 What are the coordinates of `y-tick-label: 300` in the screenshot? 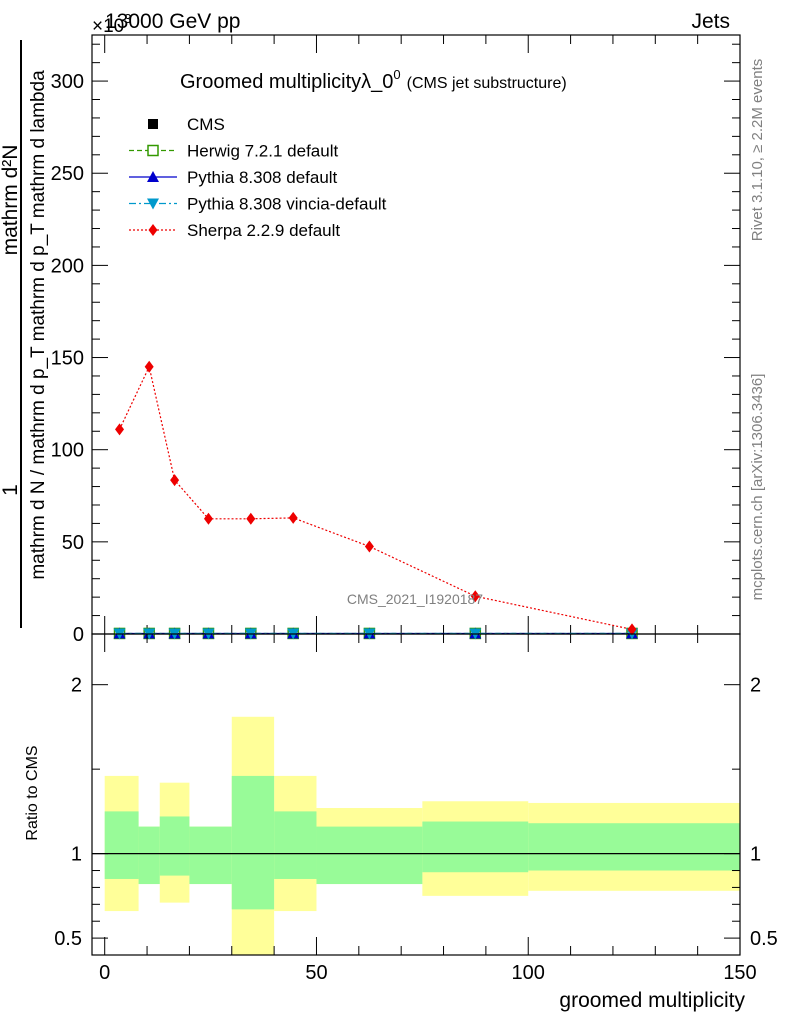 It's located at (67, 82).